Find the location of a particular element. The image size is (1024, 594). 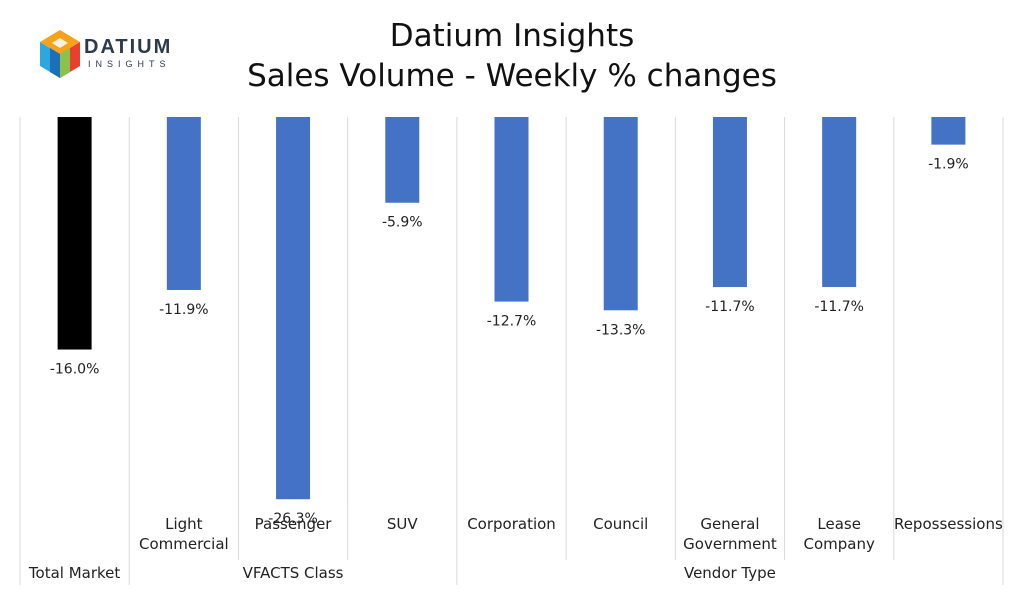

category-label: Light is located at coordinates (184, 524).